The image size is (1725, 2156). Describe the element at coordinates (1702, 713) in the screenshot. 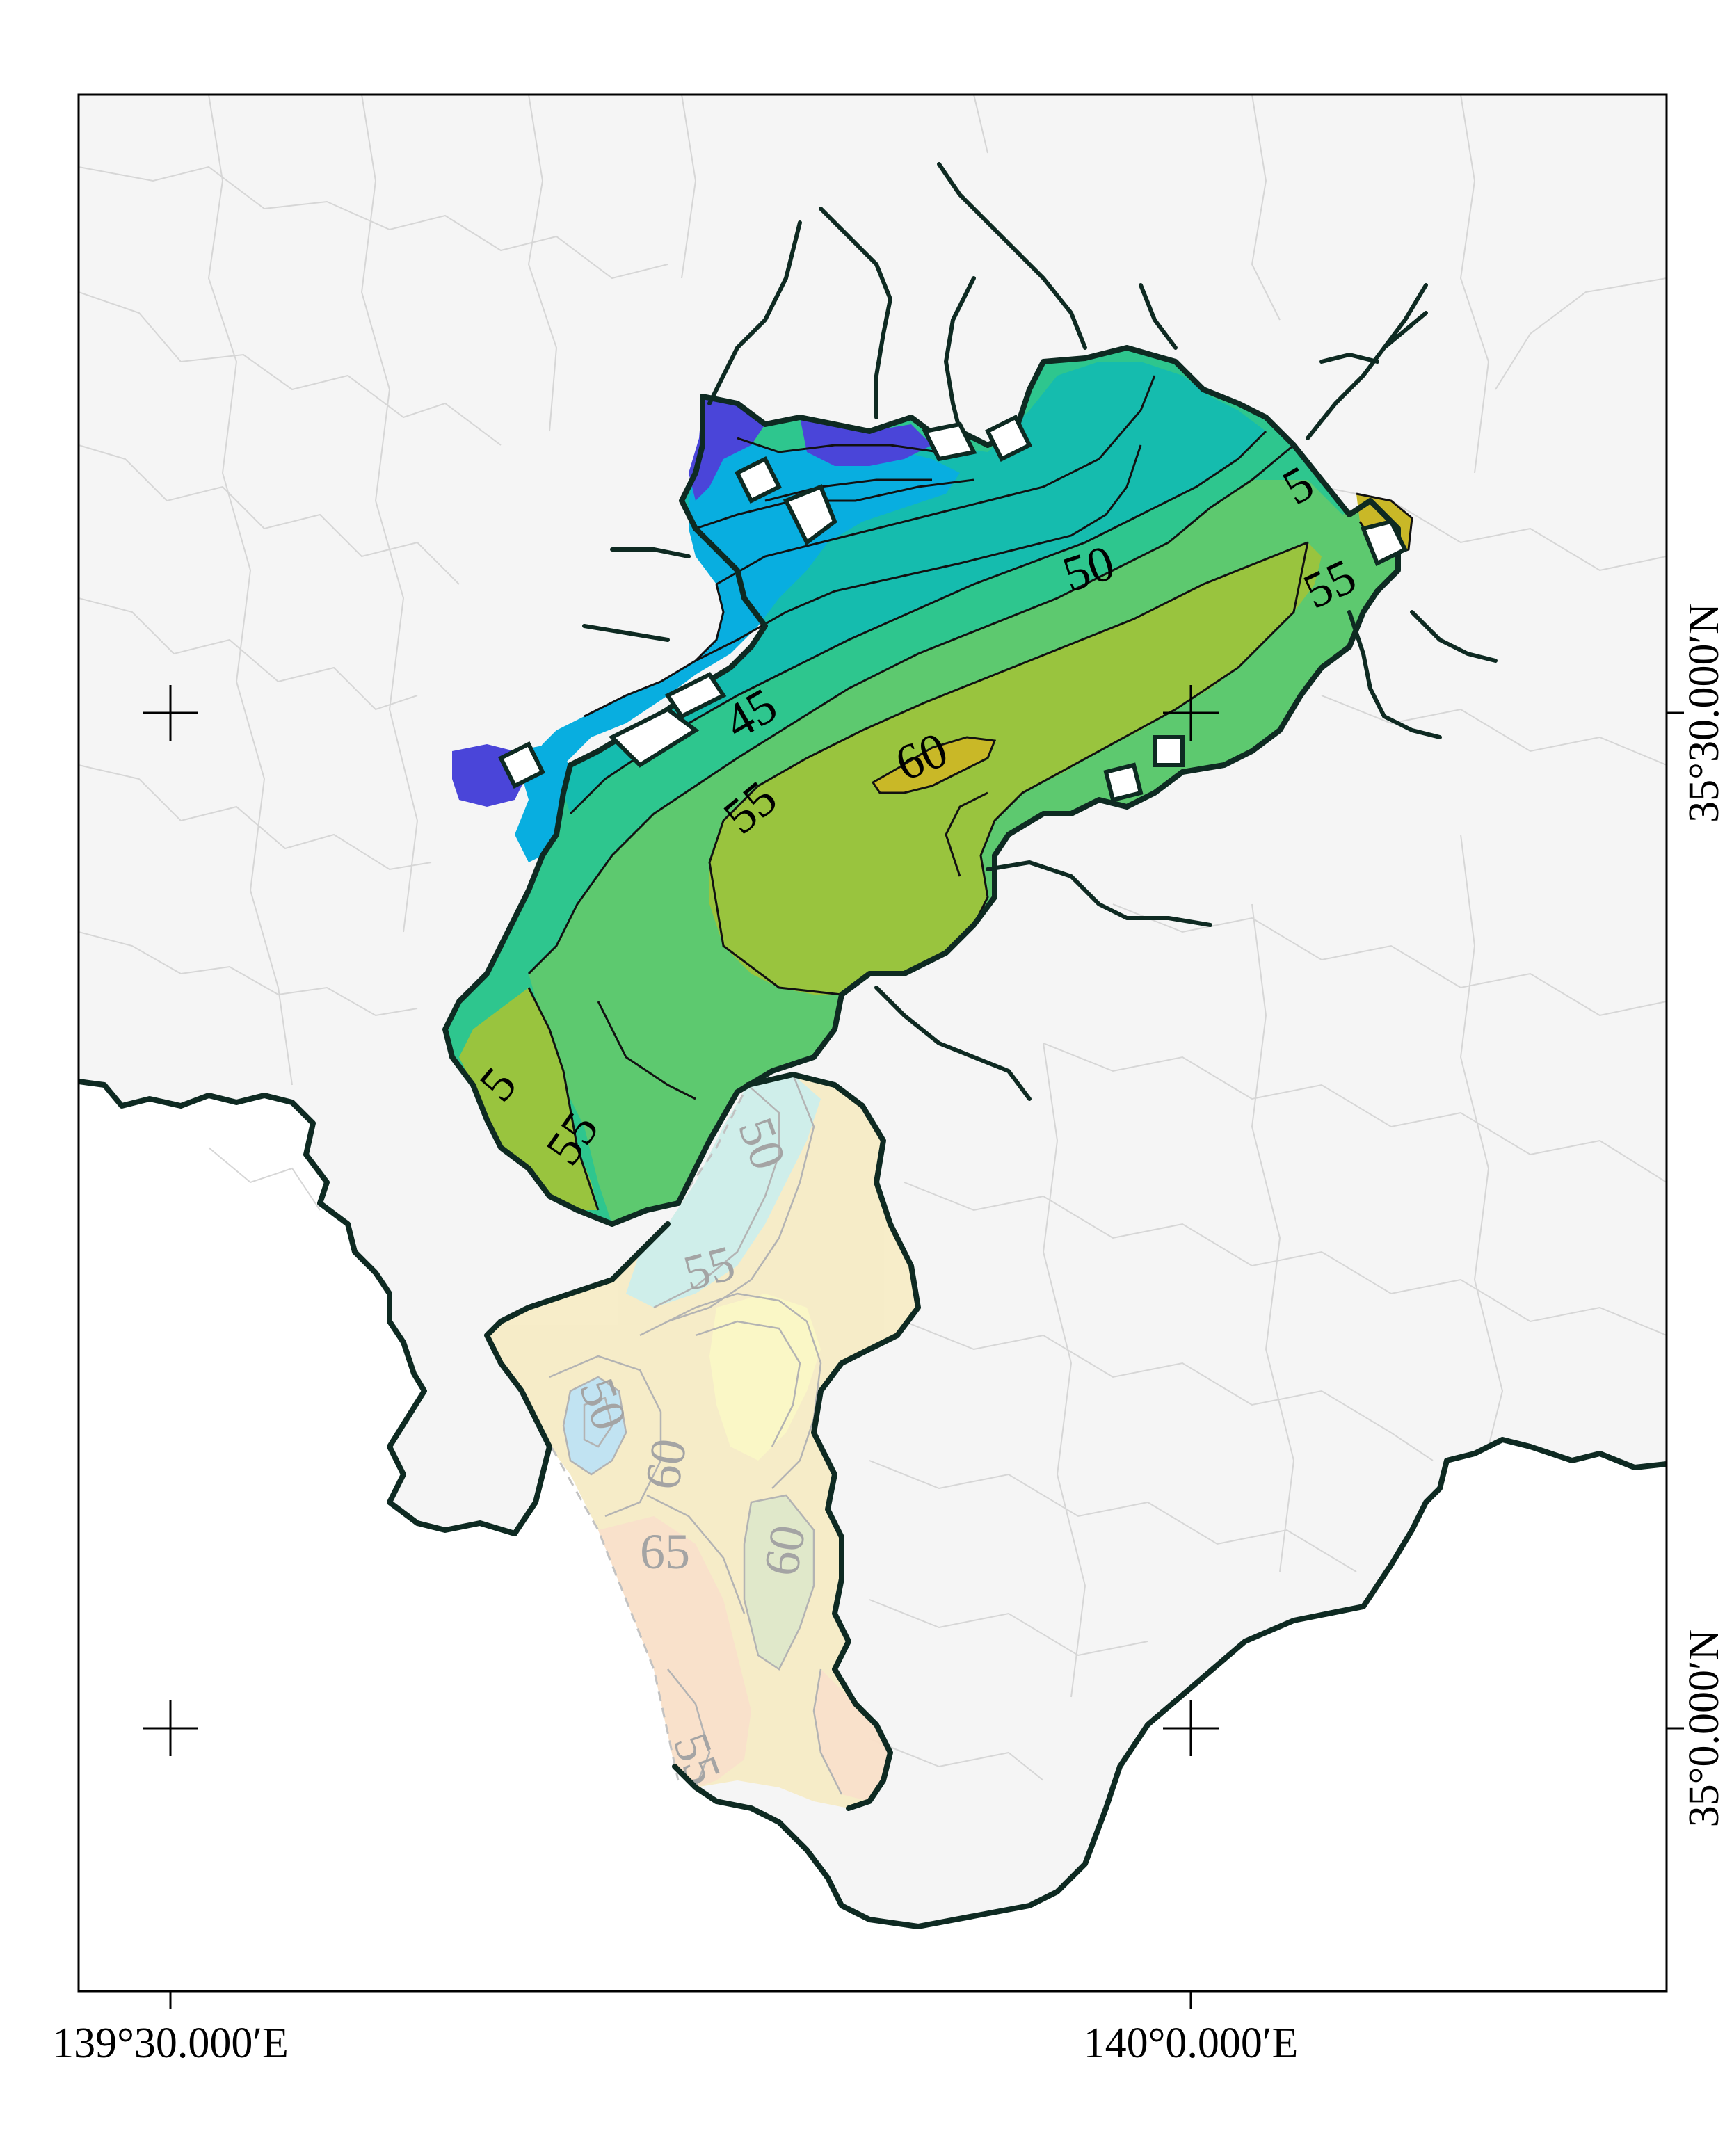

I see `y-axis-label-1: 35°30.000′N` at that location.